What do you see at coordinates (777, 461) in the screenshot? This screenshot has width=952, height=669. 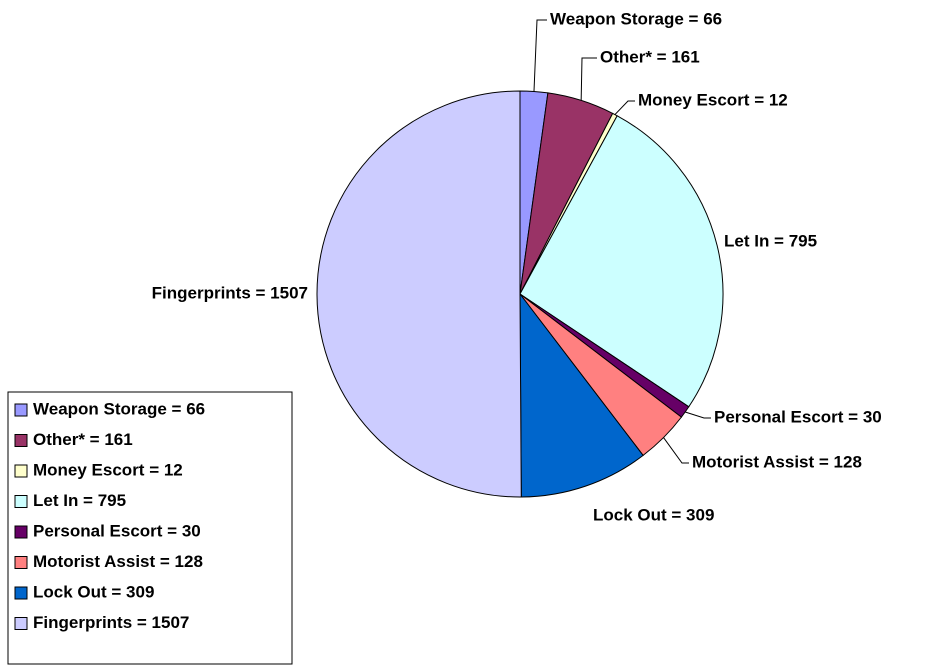 I see `slice-label: Motorist Assist = 128` at bounding box center [777, 461].